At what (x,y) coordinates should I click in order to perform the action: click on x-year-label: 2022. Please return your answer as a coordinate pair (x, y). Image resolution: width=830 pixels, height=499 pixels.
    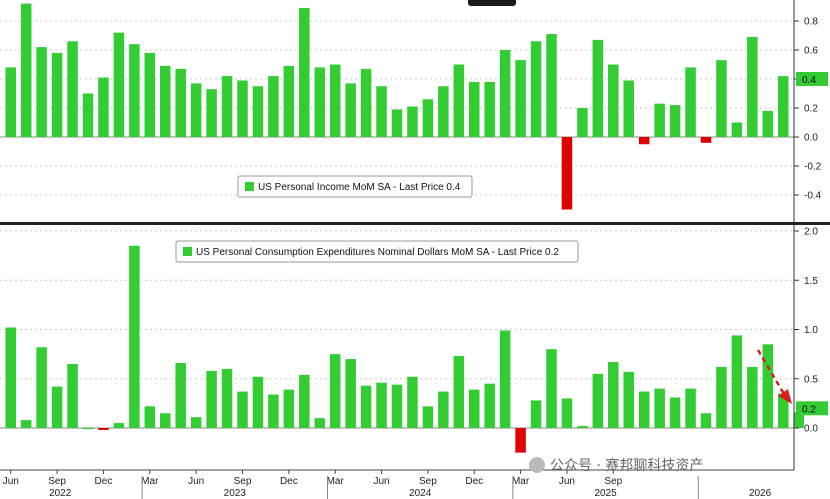
    Looking at the image, I should click on (60, 493).